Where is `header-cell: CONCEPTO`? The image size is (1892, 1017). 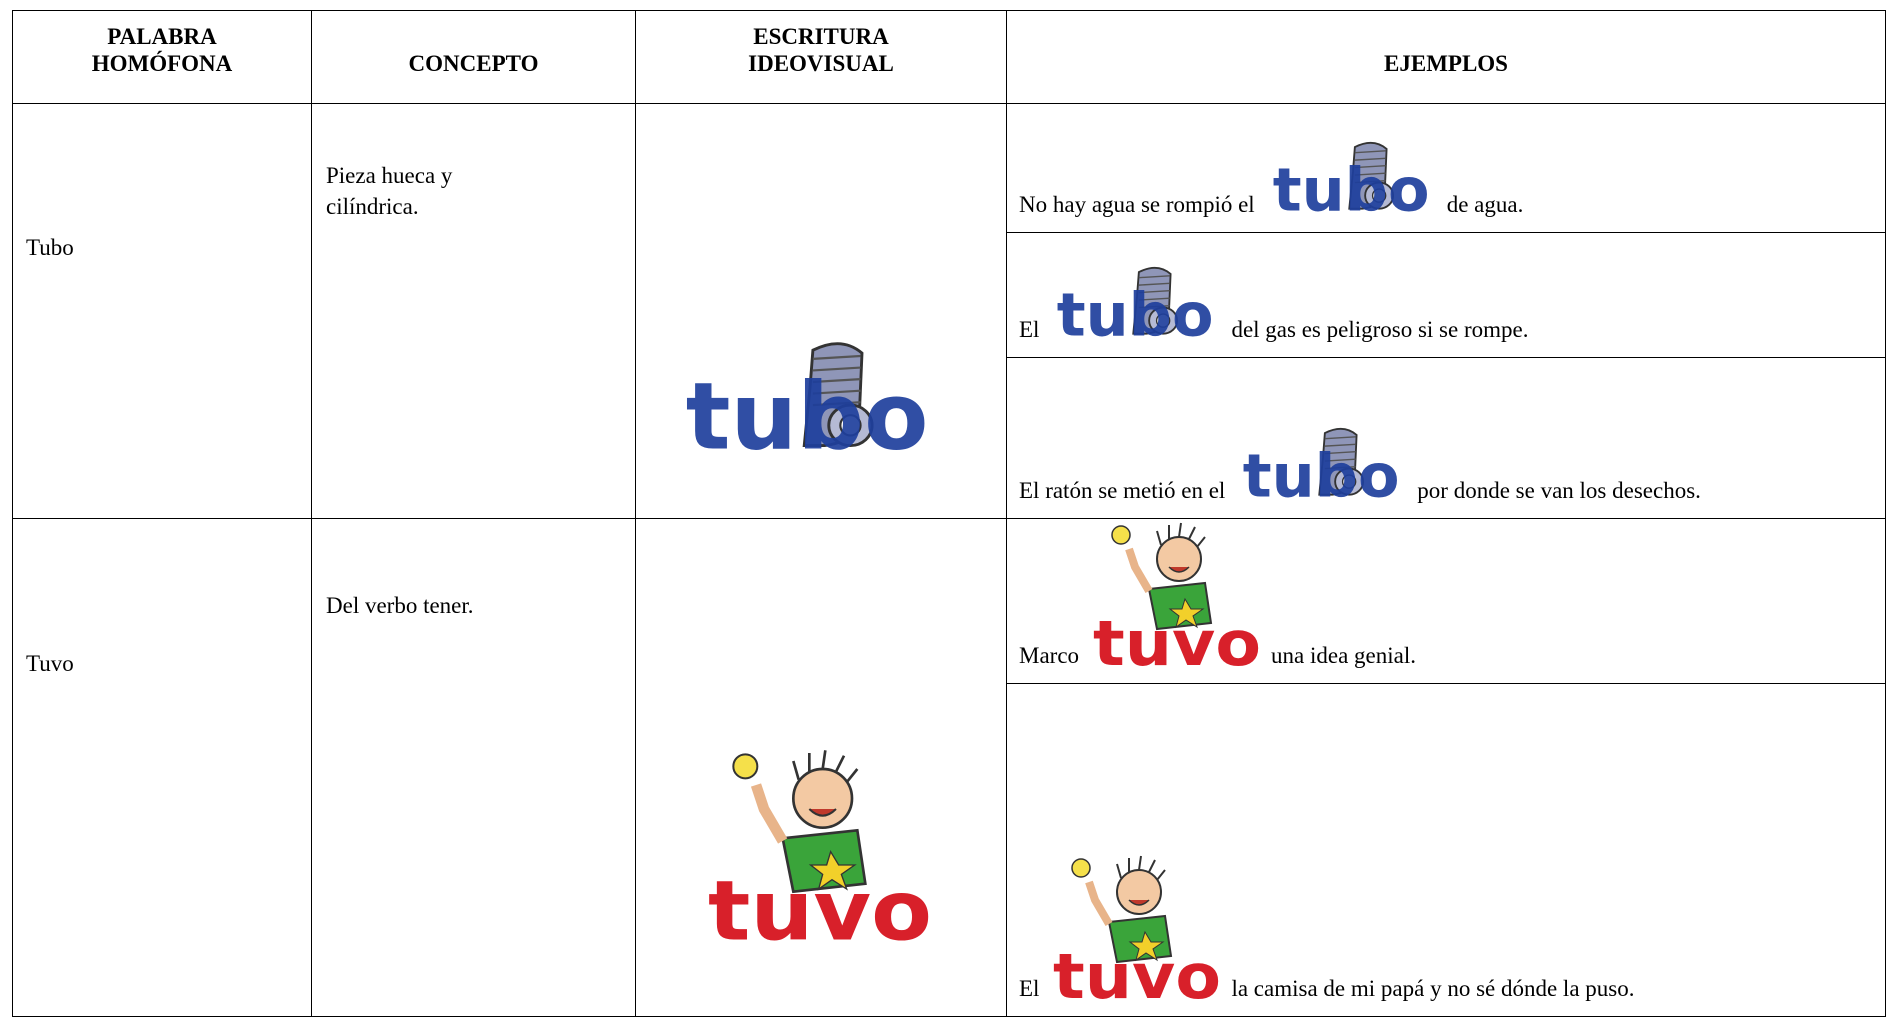 header-cell: CONCEPTO is located at coordinates (473, 57).